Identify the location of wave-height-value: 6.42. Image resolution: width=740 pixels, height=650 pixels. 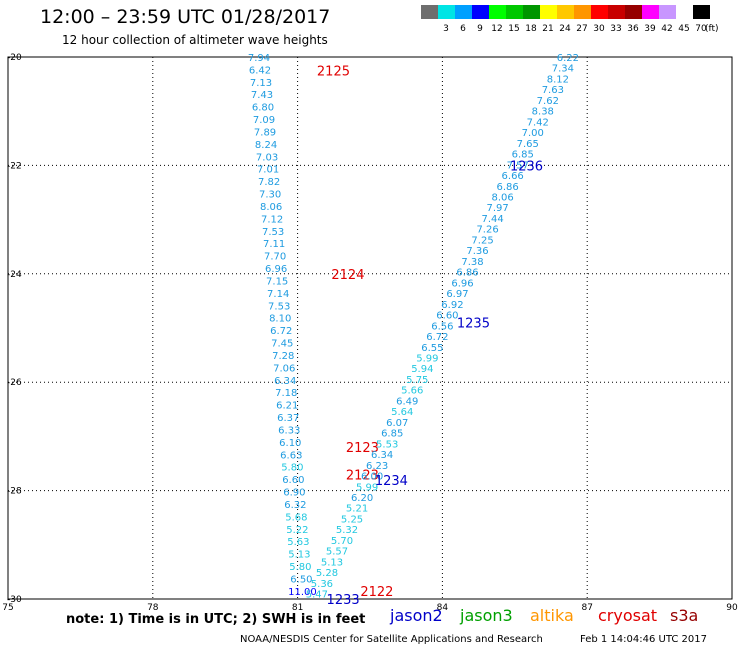
(260, 70).